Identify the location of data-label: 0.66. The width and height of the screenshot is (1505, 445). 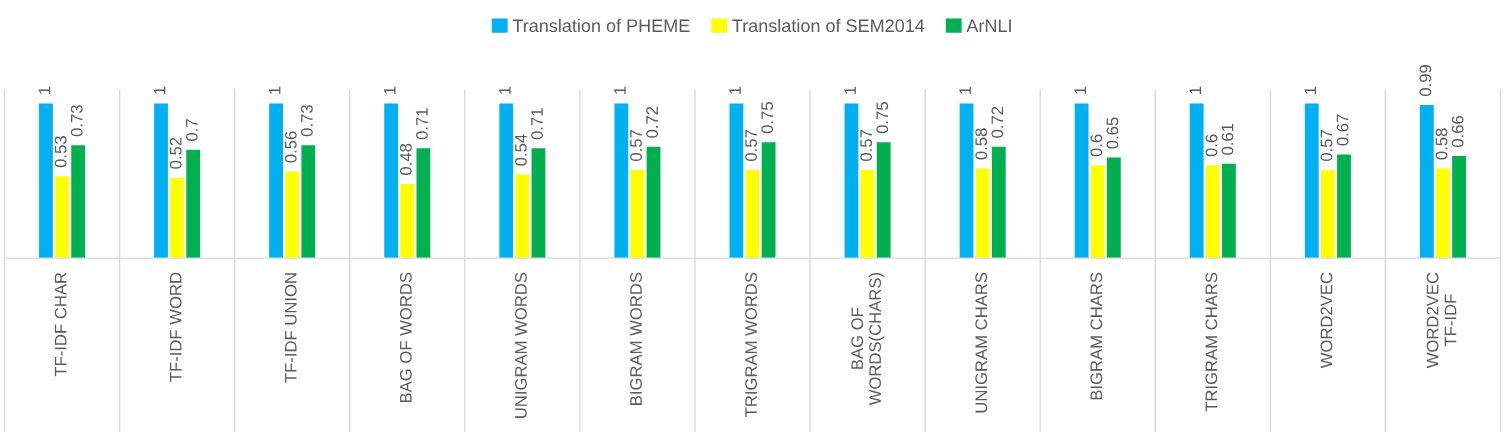
(1457, 132).